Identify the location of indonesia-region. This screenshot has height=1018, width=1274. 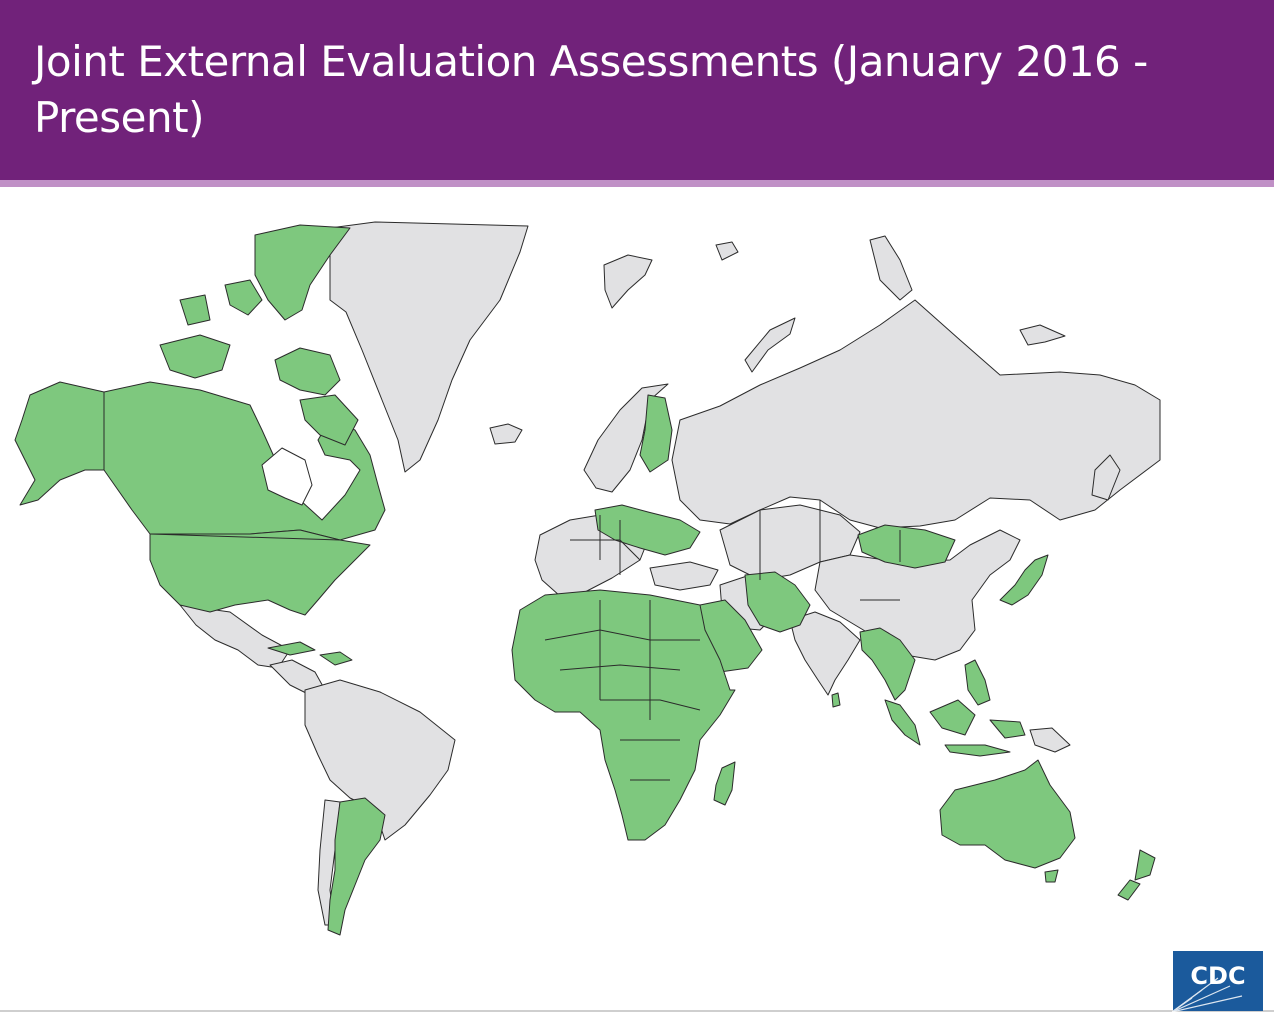
(977, 728).